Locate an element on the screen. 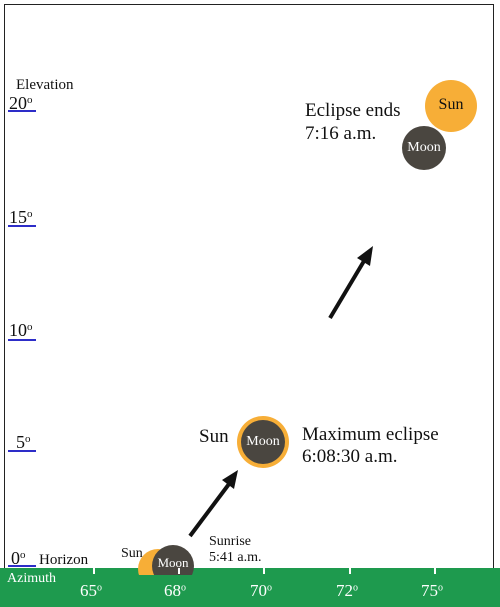 Image resolution: width=500 pixels, height=607 pixels. end-moon-disk is located at coordinates (424, 148).